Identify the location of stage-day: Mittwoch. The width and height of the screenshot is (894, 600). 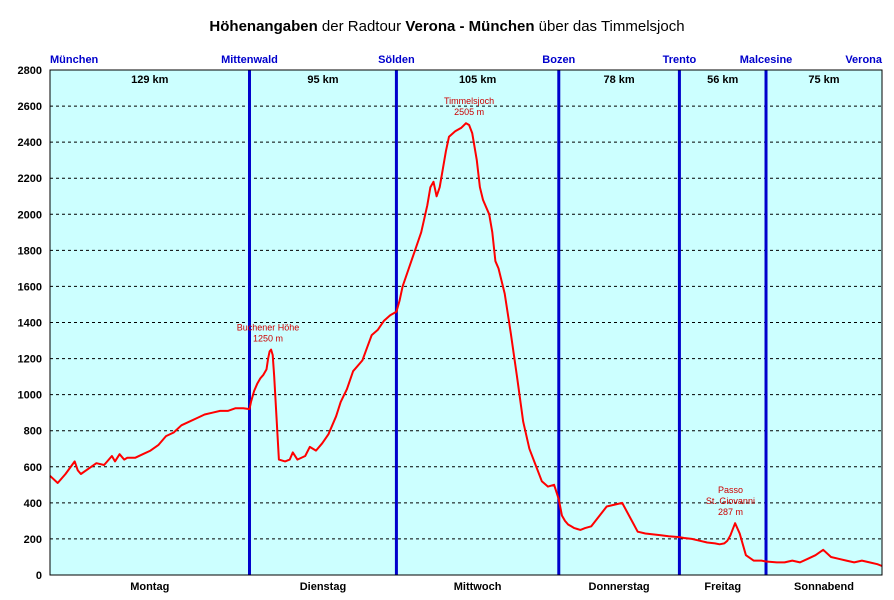
(478, 587).